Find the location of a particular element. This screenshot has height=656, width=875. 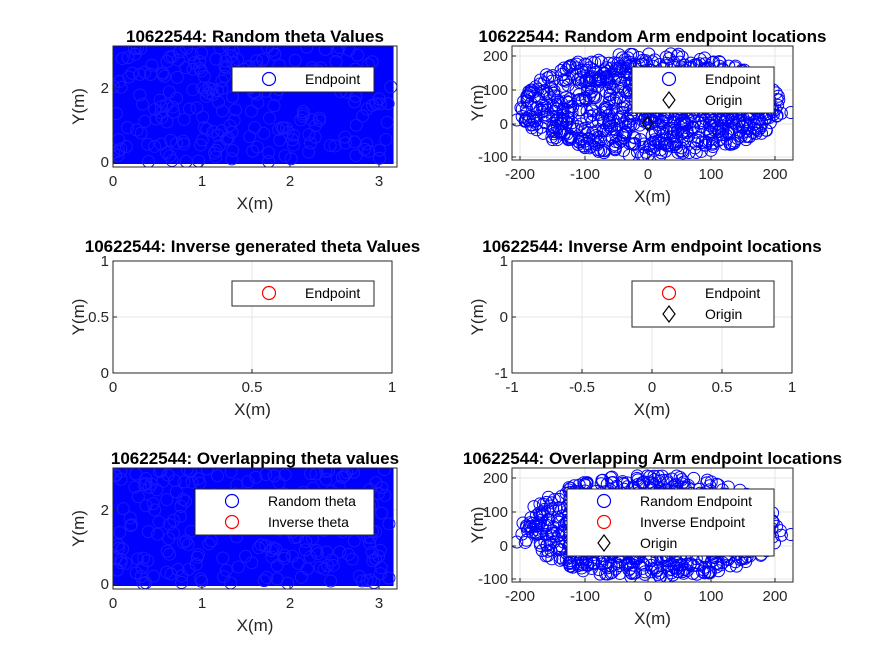

x-axis-label: X(m) is located at coordinates (252, 409).